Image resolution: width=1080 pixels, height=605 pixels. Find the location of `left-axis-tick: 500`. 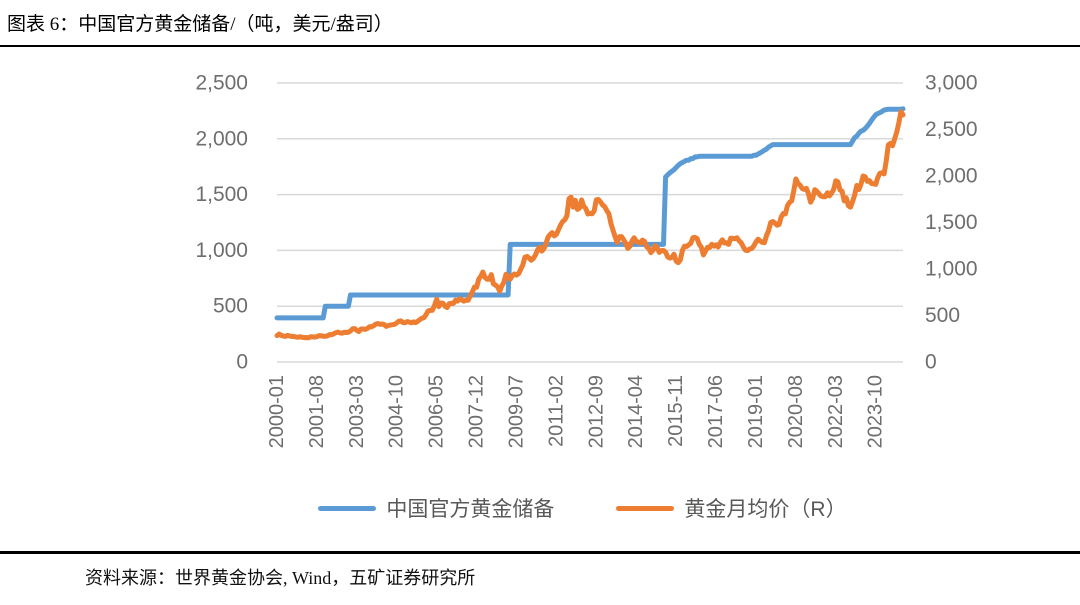

left-axis-tick: 500 is located at coordinates (230, 306).